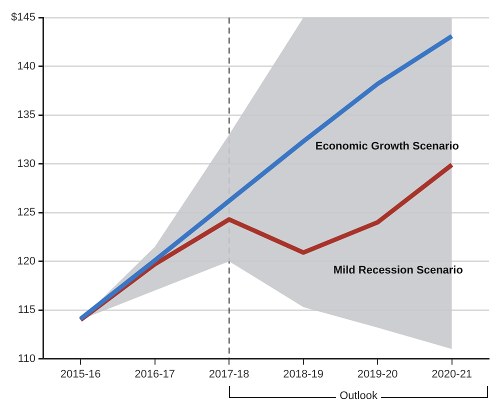 The height and width of the screenshot is (418, 501). Describe the element at coordinates (359, 396) in the screenshot. I see `text: Outlook` at that location.